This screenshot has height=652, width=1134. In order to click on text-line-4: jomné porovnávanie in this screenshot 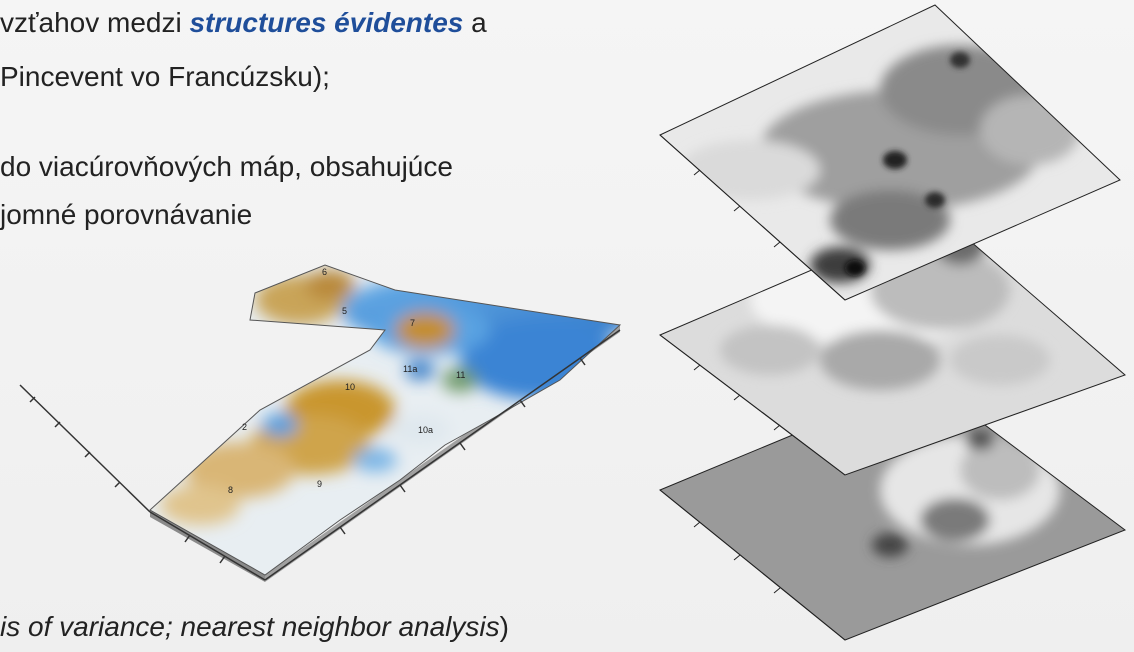, I will do `click(126, 214)`.